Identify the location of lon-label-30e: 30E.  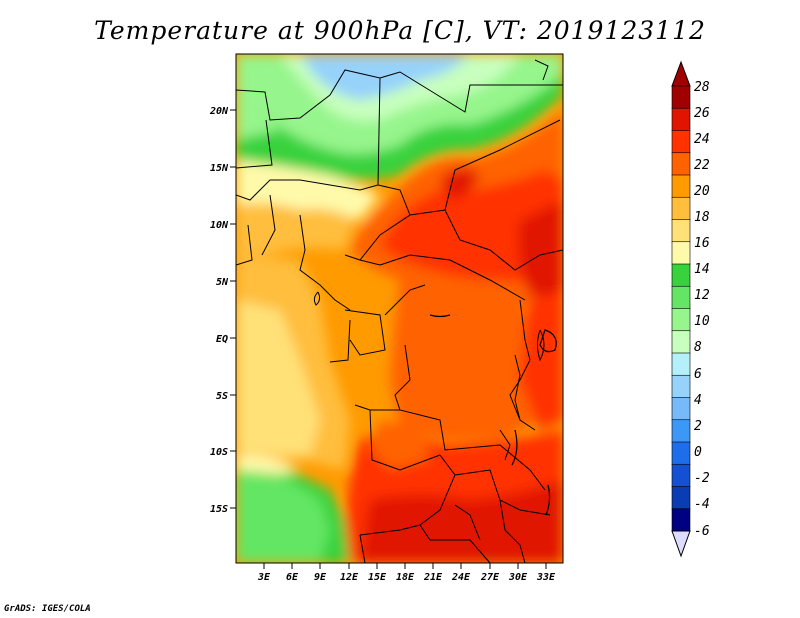
(518, 577).